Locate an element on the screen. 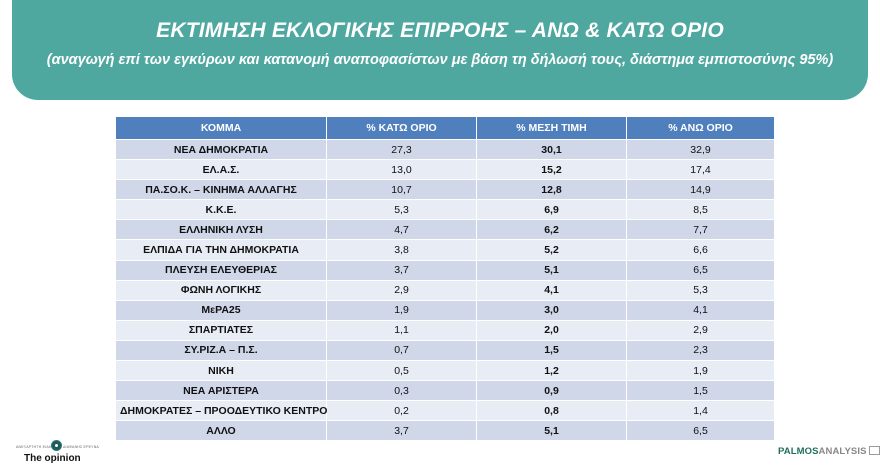 The image size is (880, 470). lower-bound-cell: 13,0 is located at coordinates (401, 170).